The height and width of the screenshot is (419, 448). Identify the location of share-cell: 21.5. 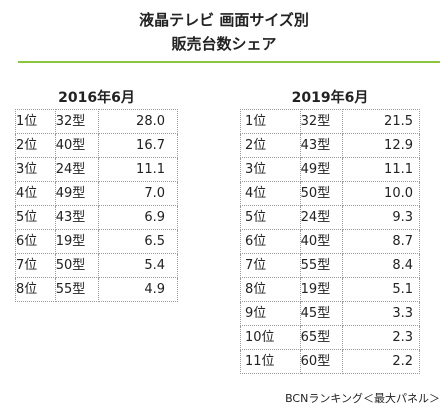
(381, 121).